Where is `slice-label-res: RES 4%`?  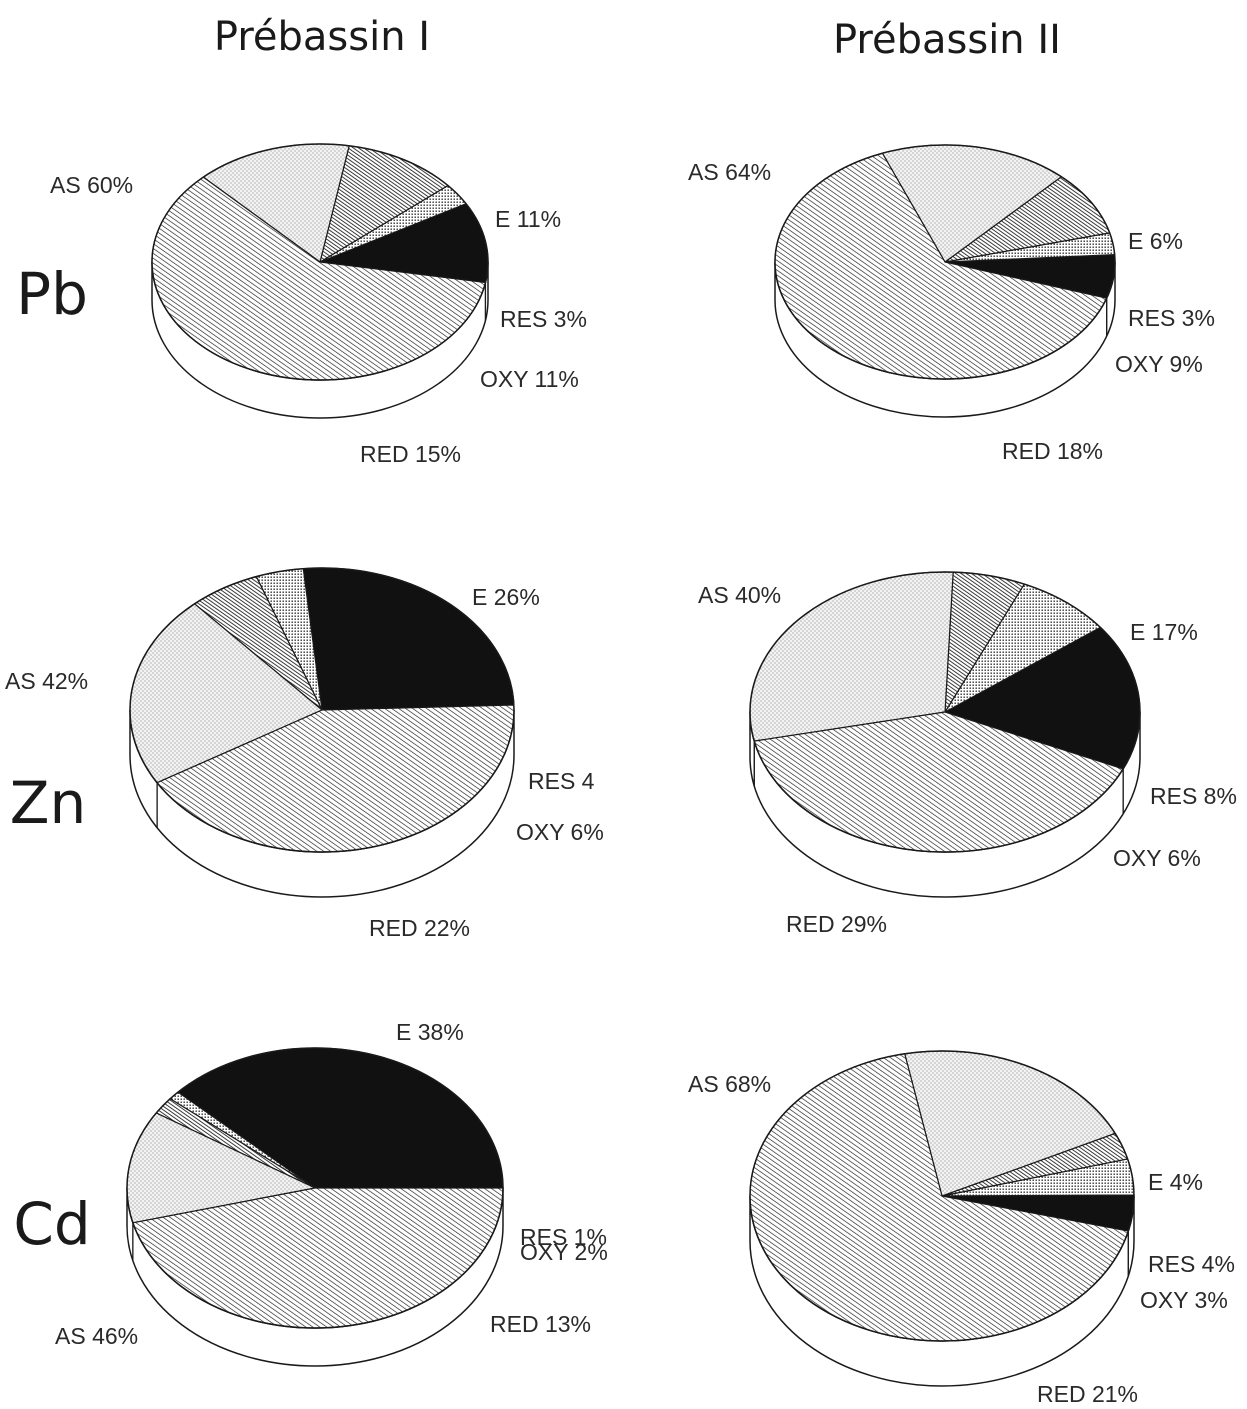
slice-label-res: RES 4% is located at coordinates (1191, 1264).